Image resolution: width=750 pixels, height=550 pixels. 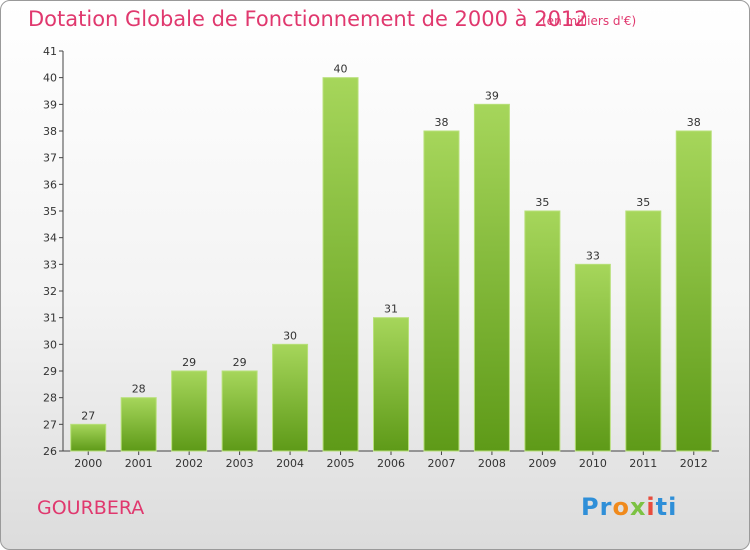 What do you see at coordinates (694, 463) in the screenshot?
I see `x-tick-label: 2012` at bounding box center [694, 463].